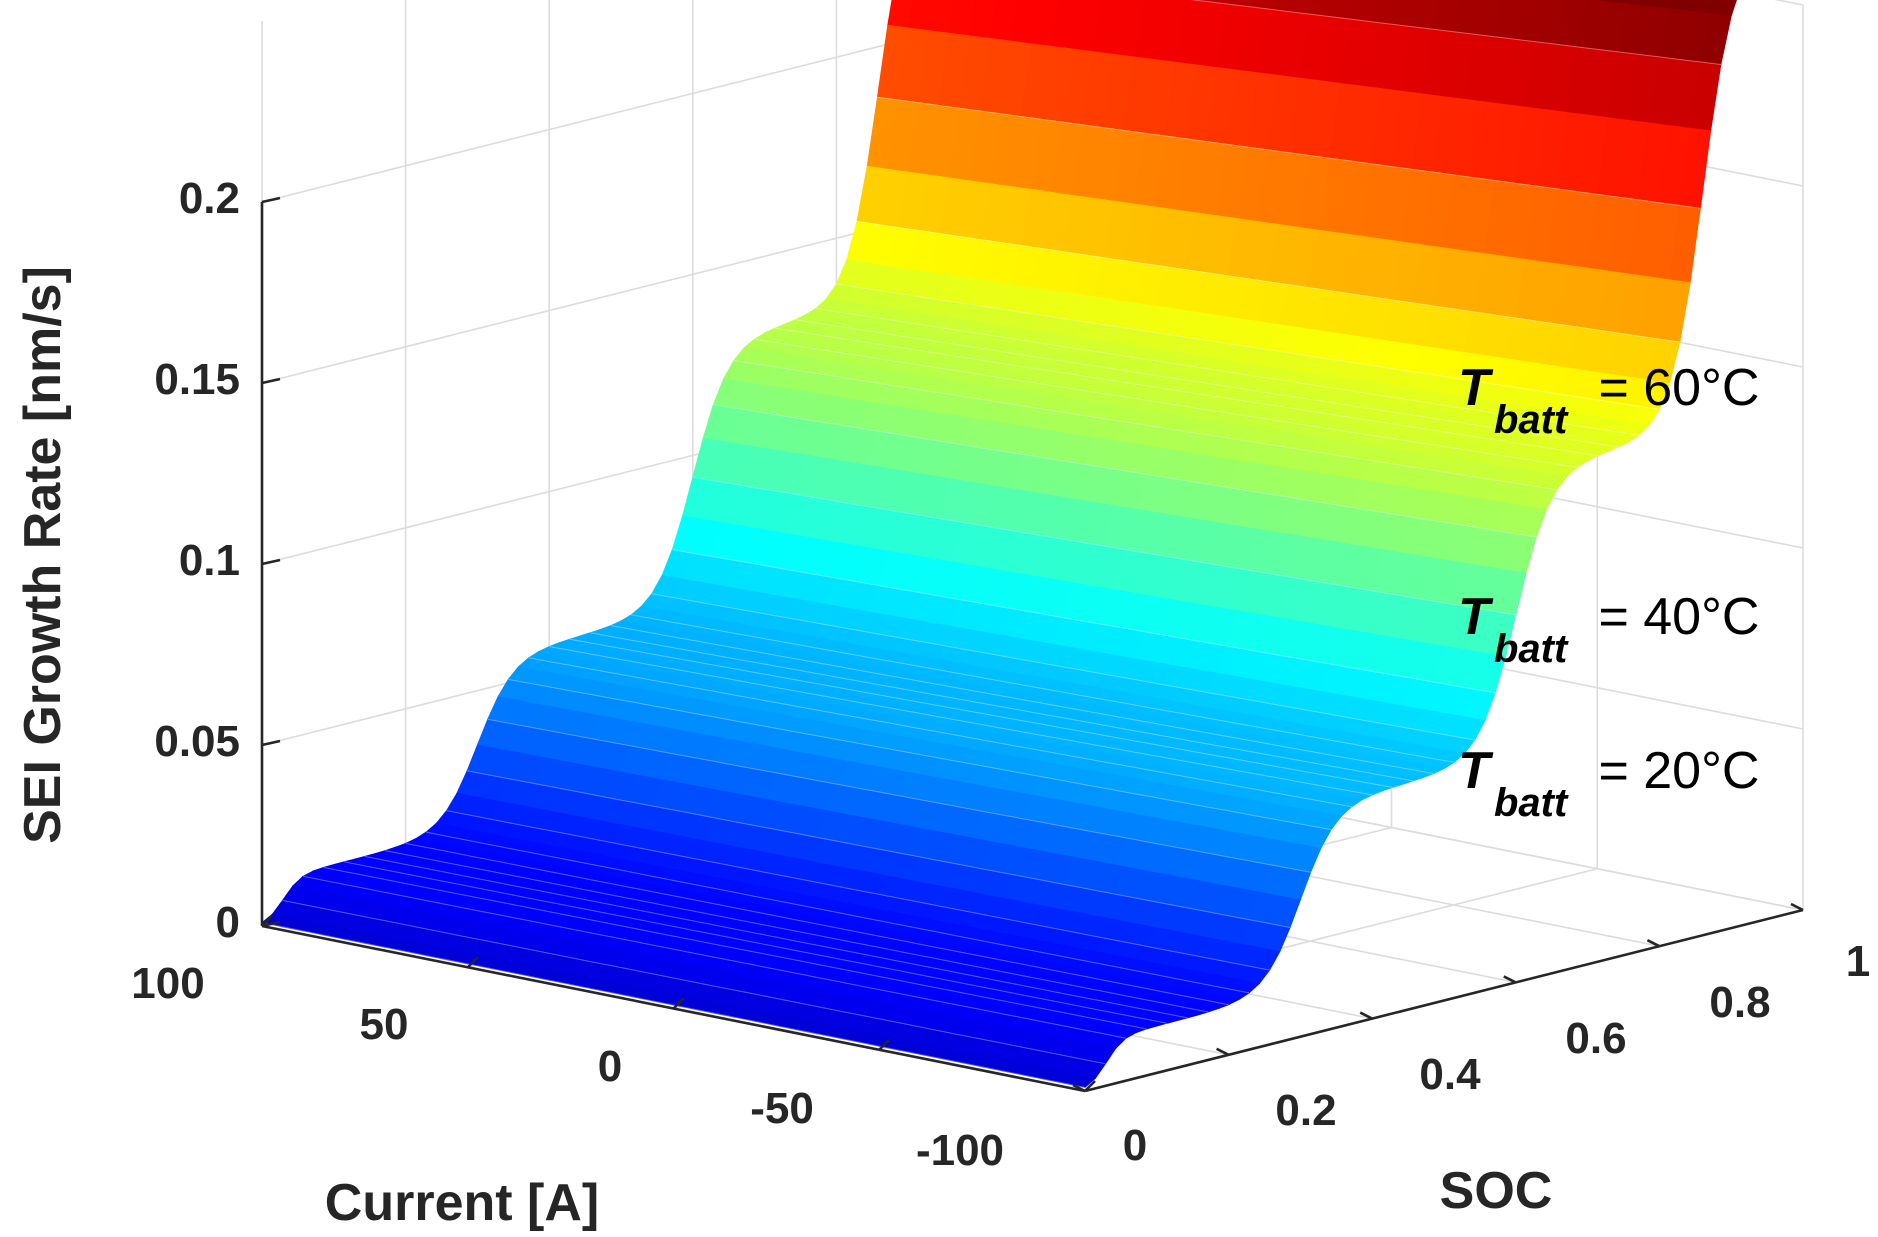 This screenshot has height=1237, width=1878. I want to click on y-tick-label: 1, so click(1858, 961).